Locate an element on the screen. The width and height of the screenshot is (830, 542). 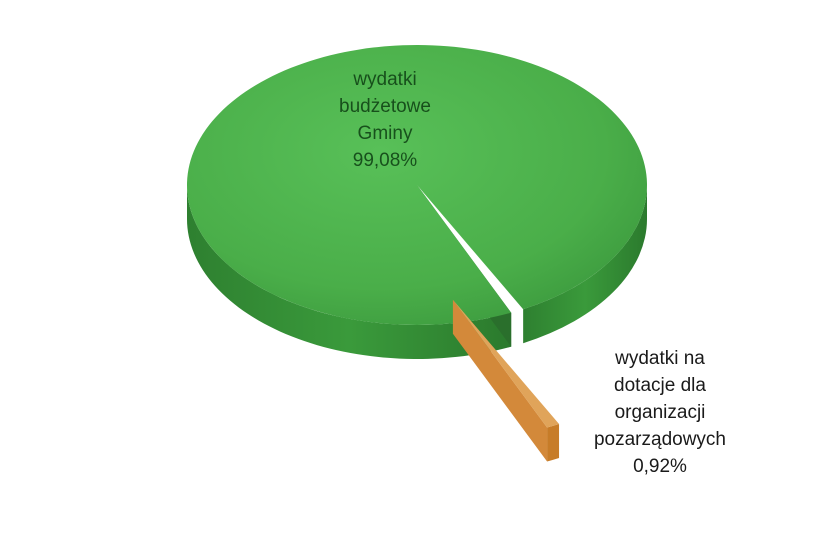
slice-label-gmina: wydatki budżetowe Gminy 99,08% is located at coordinates (385, 120).